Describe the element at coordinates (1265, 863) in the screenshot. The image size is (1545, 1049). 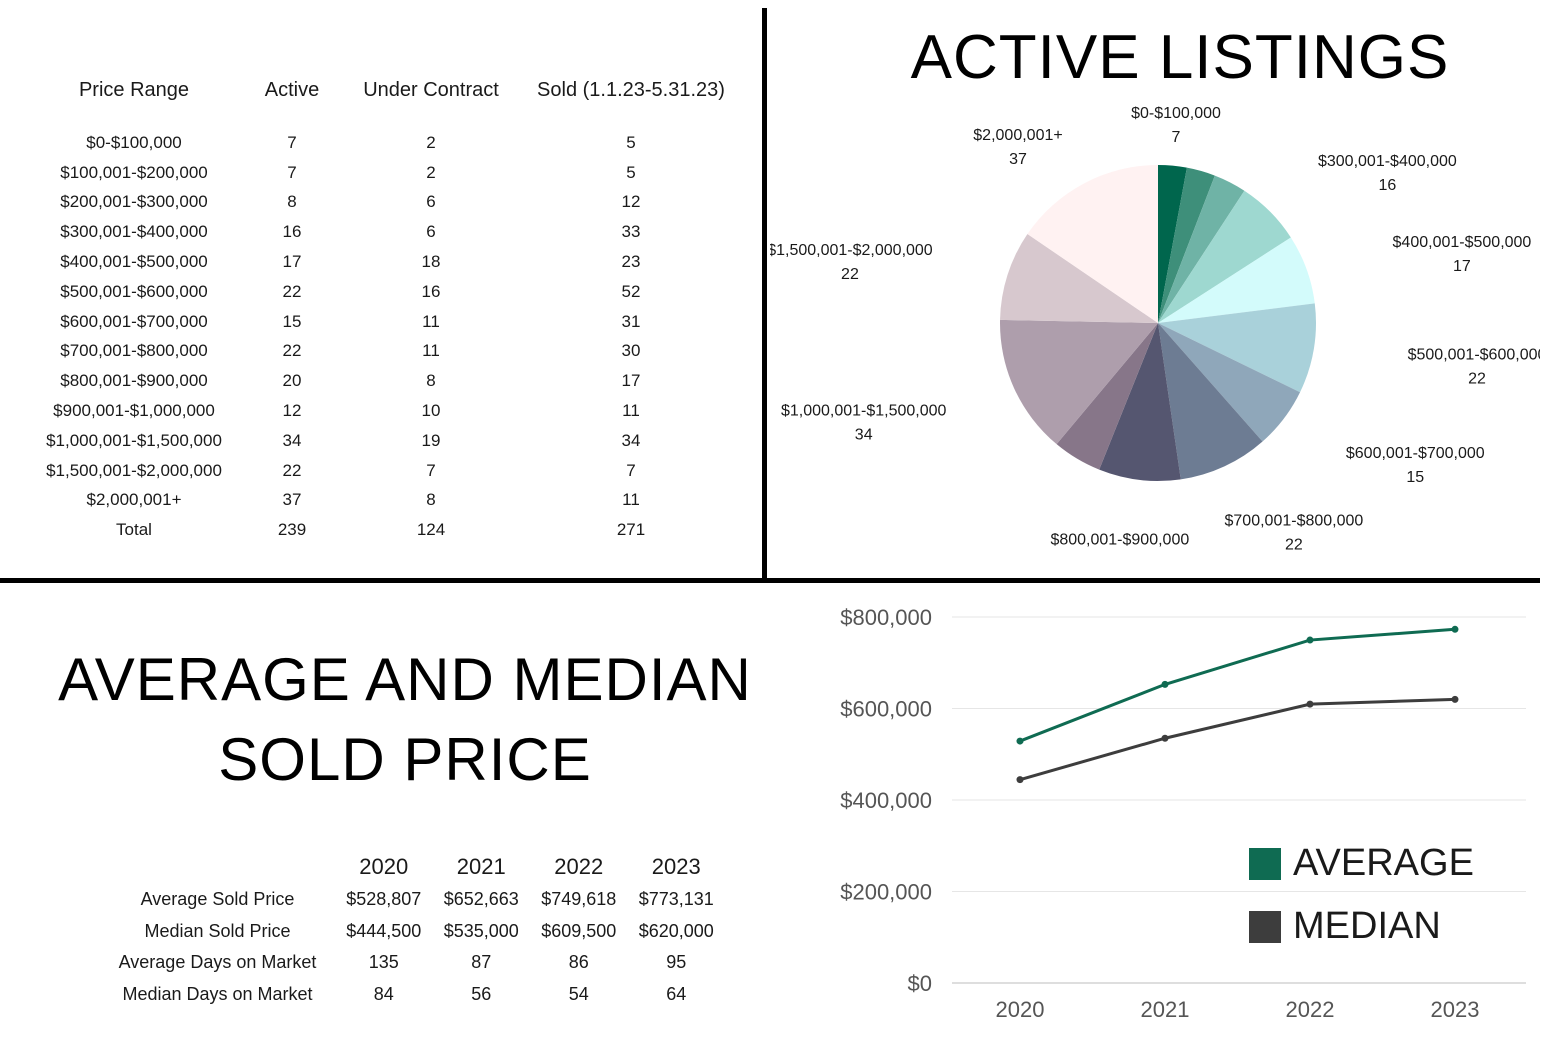
I see `legend-swatch` at that location.